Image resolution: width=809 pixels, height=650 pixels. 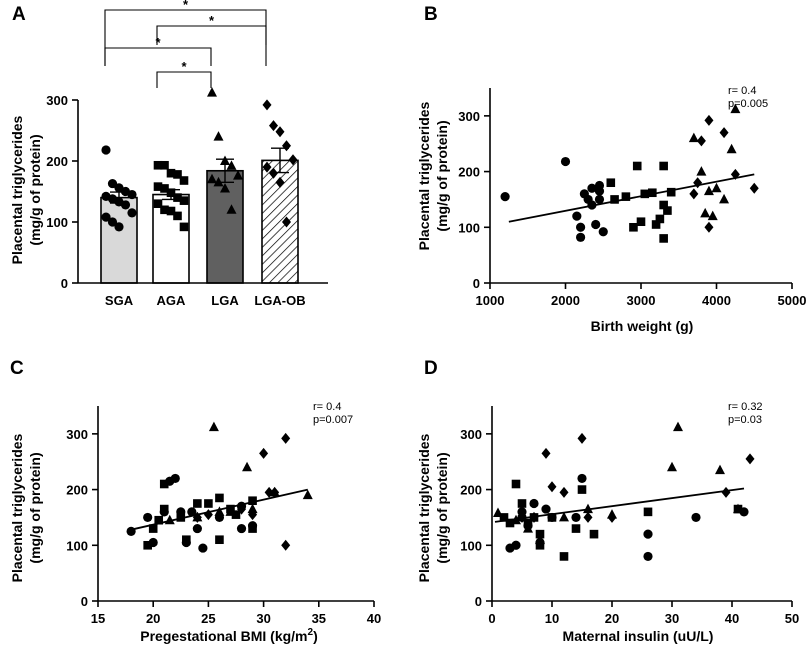 What do you see at coordinates (199, 221) in the screenshot?
I see `bar-group` at bounding box center [199, 221].